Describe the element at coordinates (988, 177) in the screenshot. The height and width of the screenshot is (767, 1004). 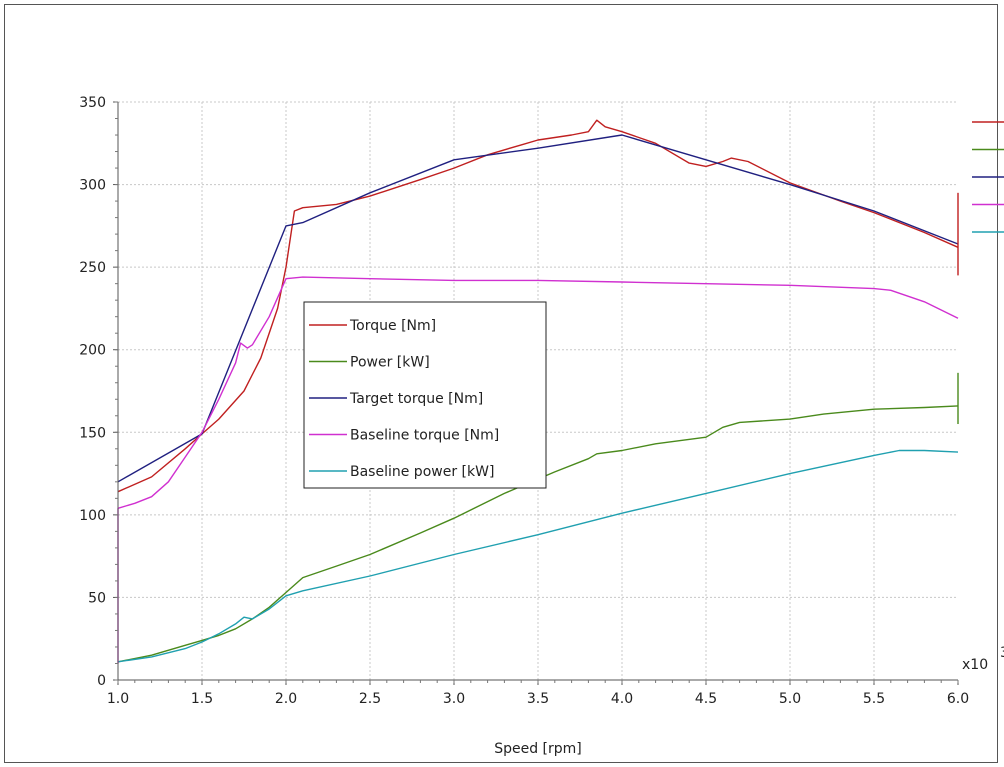
I see `clipped-legend-swatches` at that location.